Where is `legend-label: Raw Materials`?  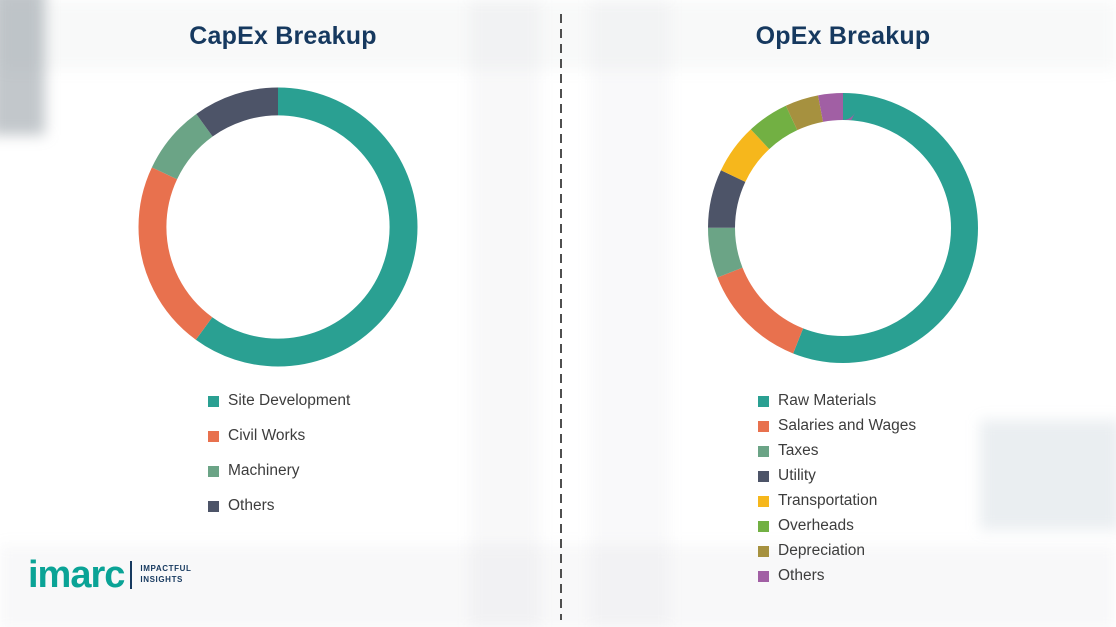
legend-label: Raw Materials is located at coordinates (827, 400).